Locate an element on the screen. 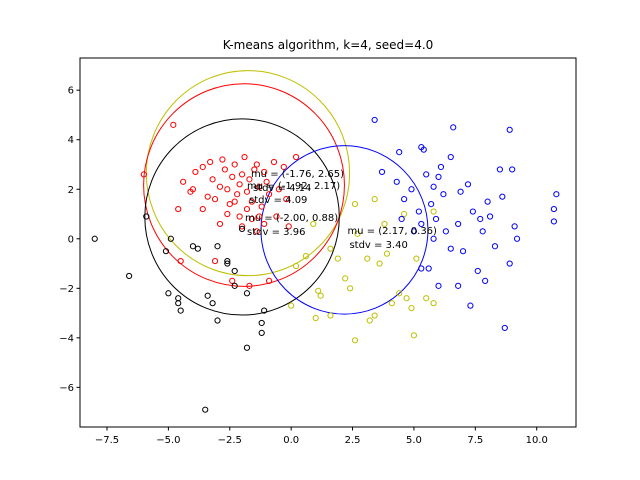  cluster-mu-label: mu = (2.17, 0.36) is located at coordinates (392, 231).